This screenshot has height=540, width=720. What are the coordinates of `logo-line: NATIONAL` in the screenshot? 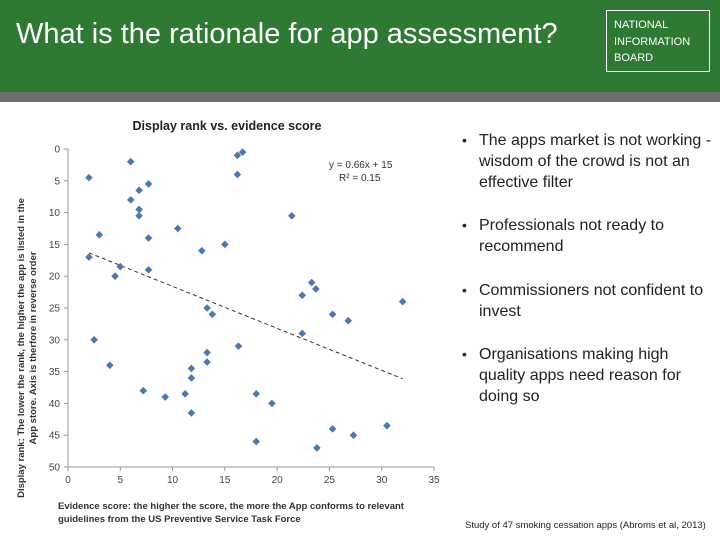 It's located at (641, 25).